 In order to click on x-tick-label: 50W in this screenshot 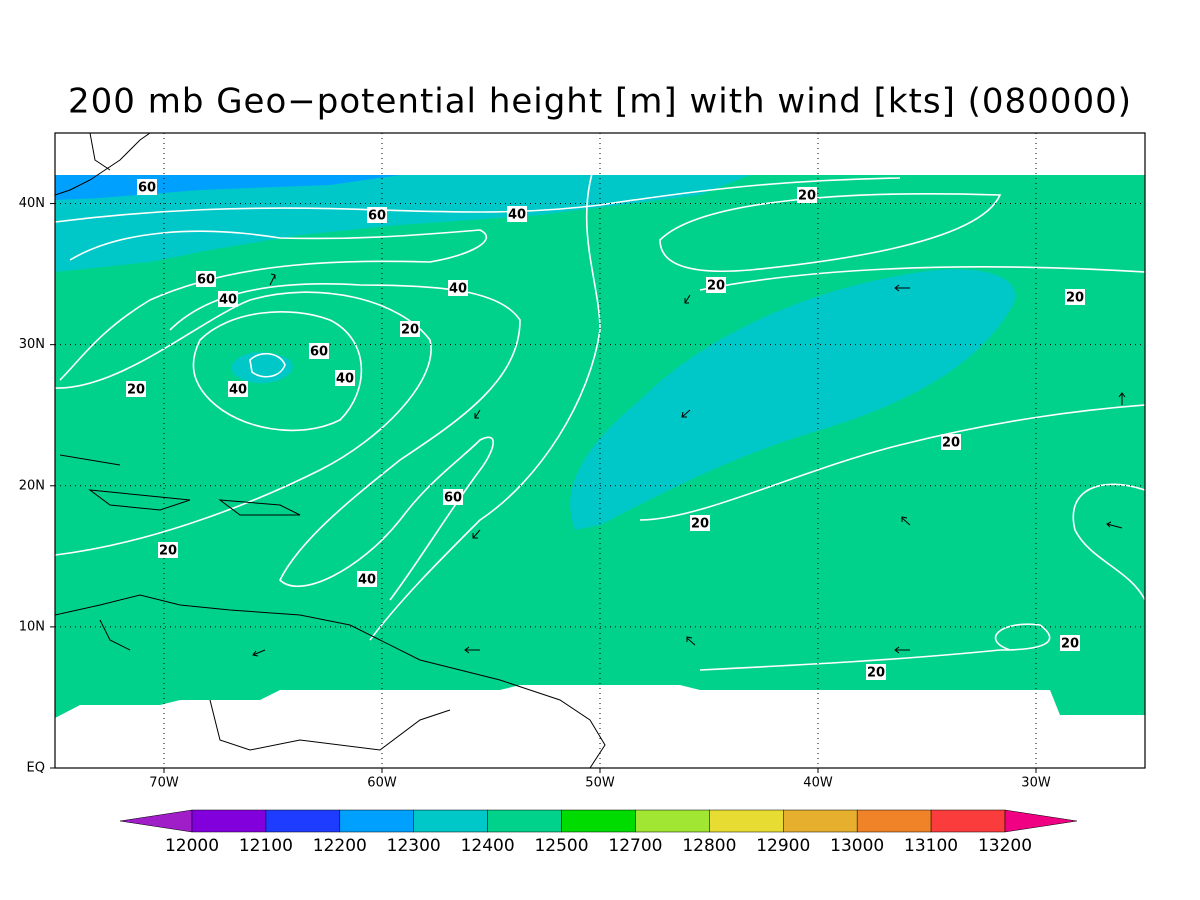, I will do `click(600, 783)`.